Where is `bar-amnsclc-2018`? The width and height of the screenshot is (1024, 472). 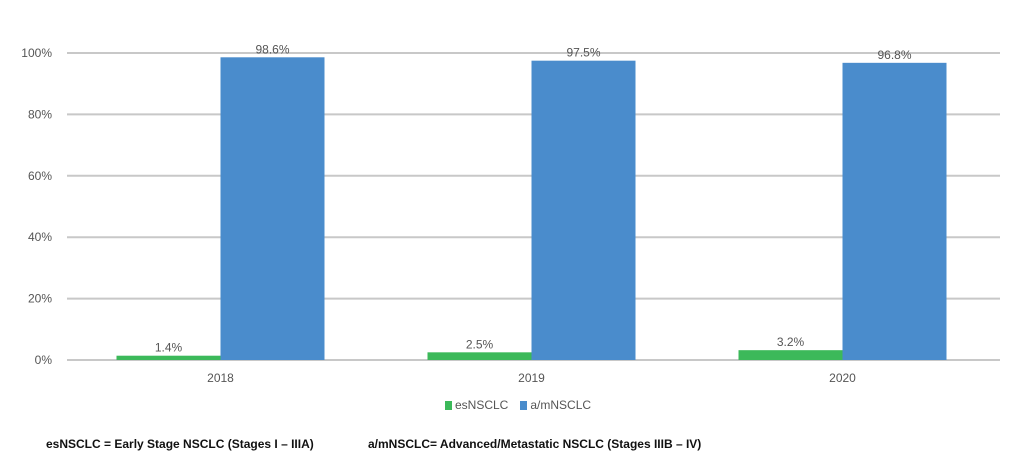 bar-amnsclc-2018 is located at coordinates (272, 208).